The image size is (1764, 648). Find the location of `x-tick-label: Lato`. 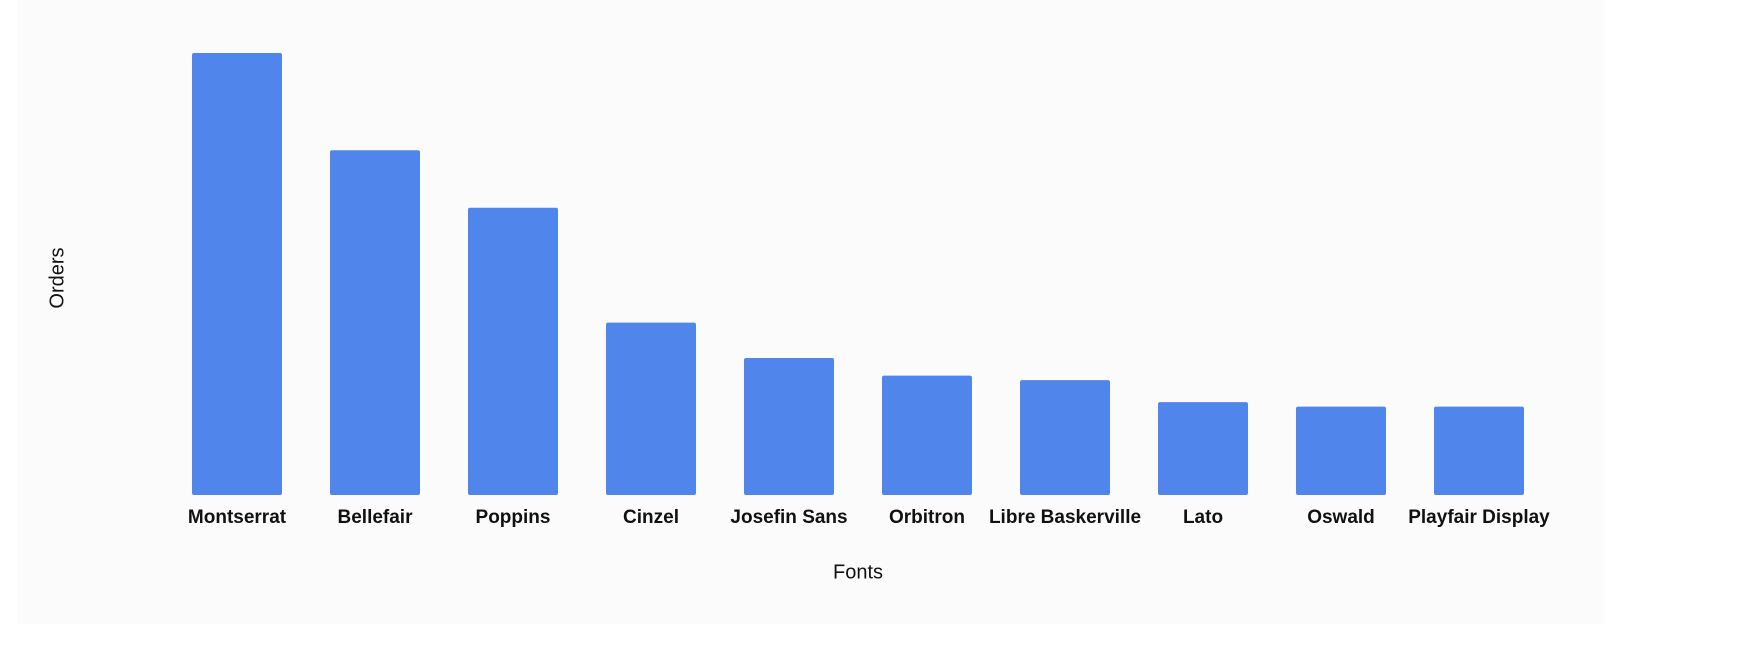

x-tick-label: Lato is located at coordinates (1203, 517).